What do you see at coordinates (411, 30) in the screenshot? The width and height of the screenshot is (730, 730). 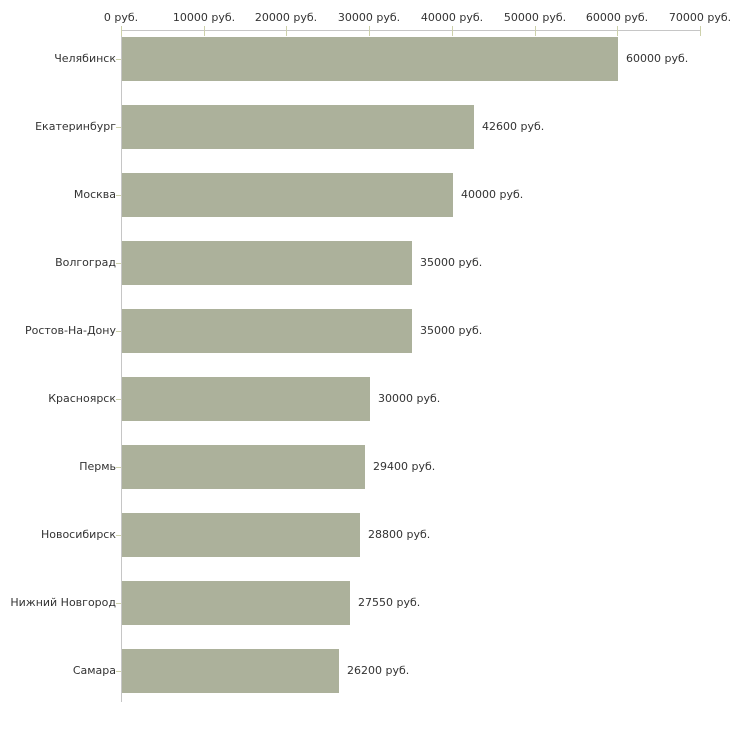 I see `x-axis-line` at bounding box center [411, 30].